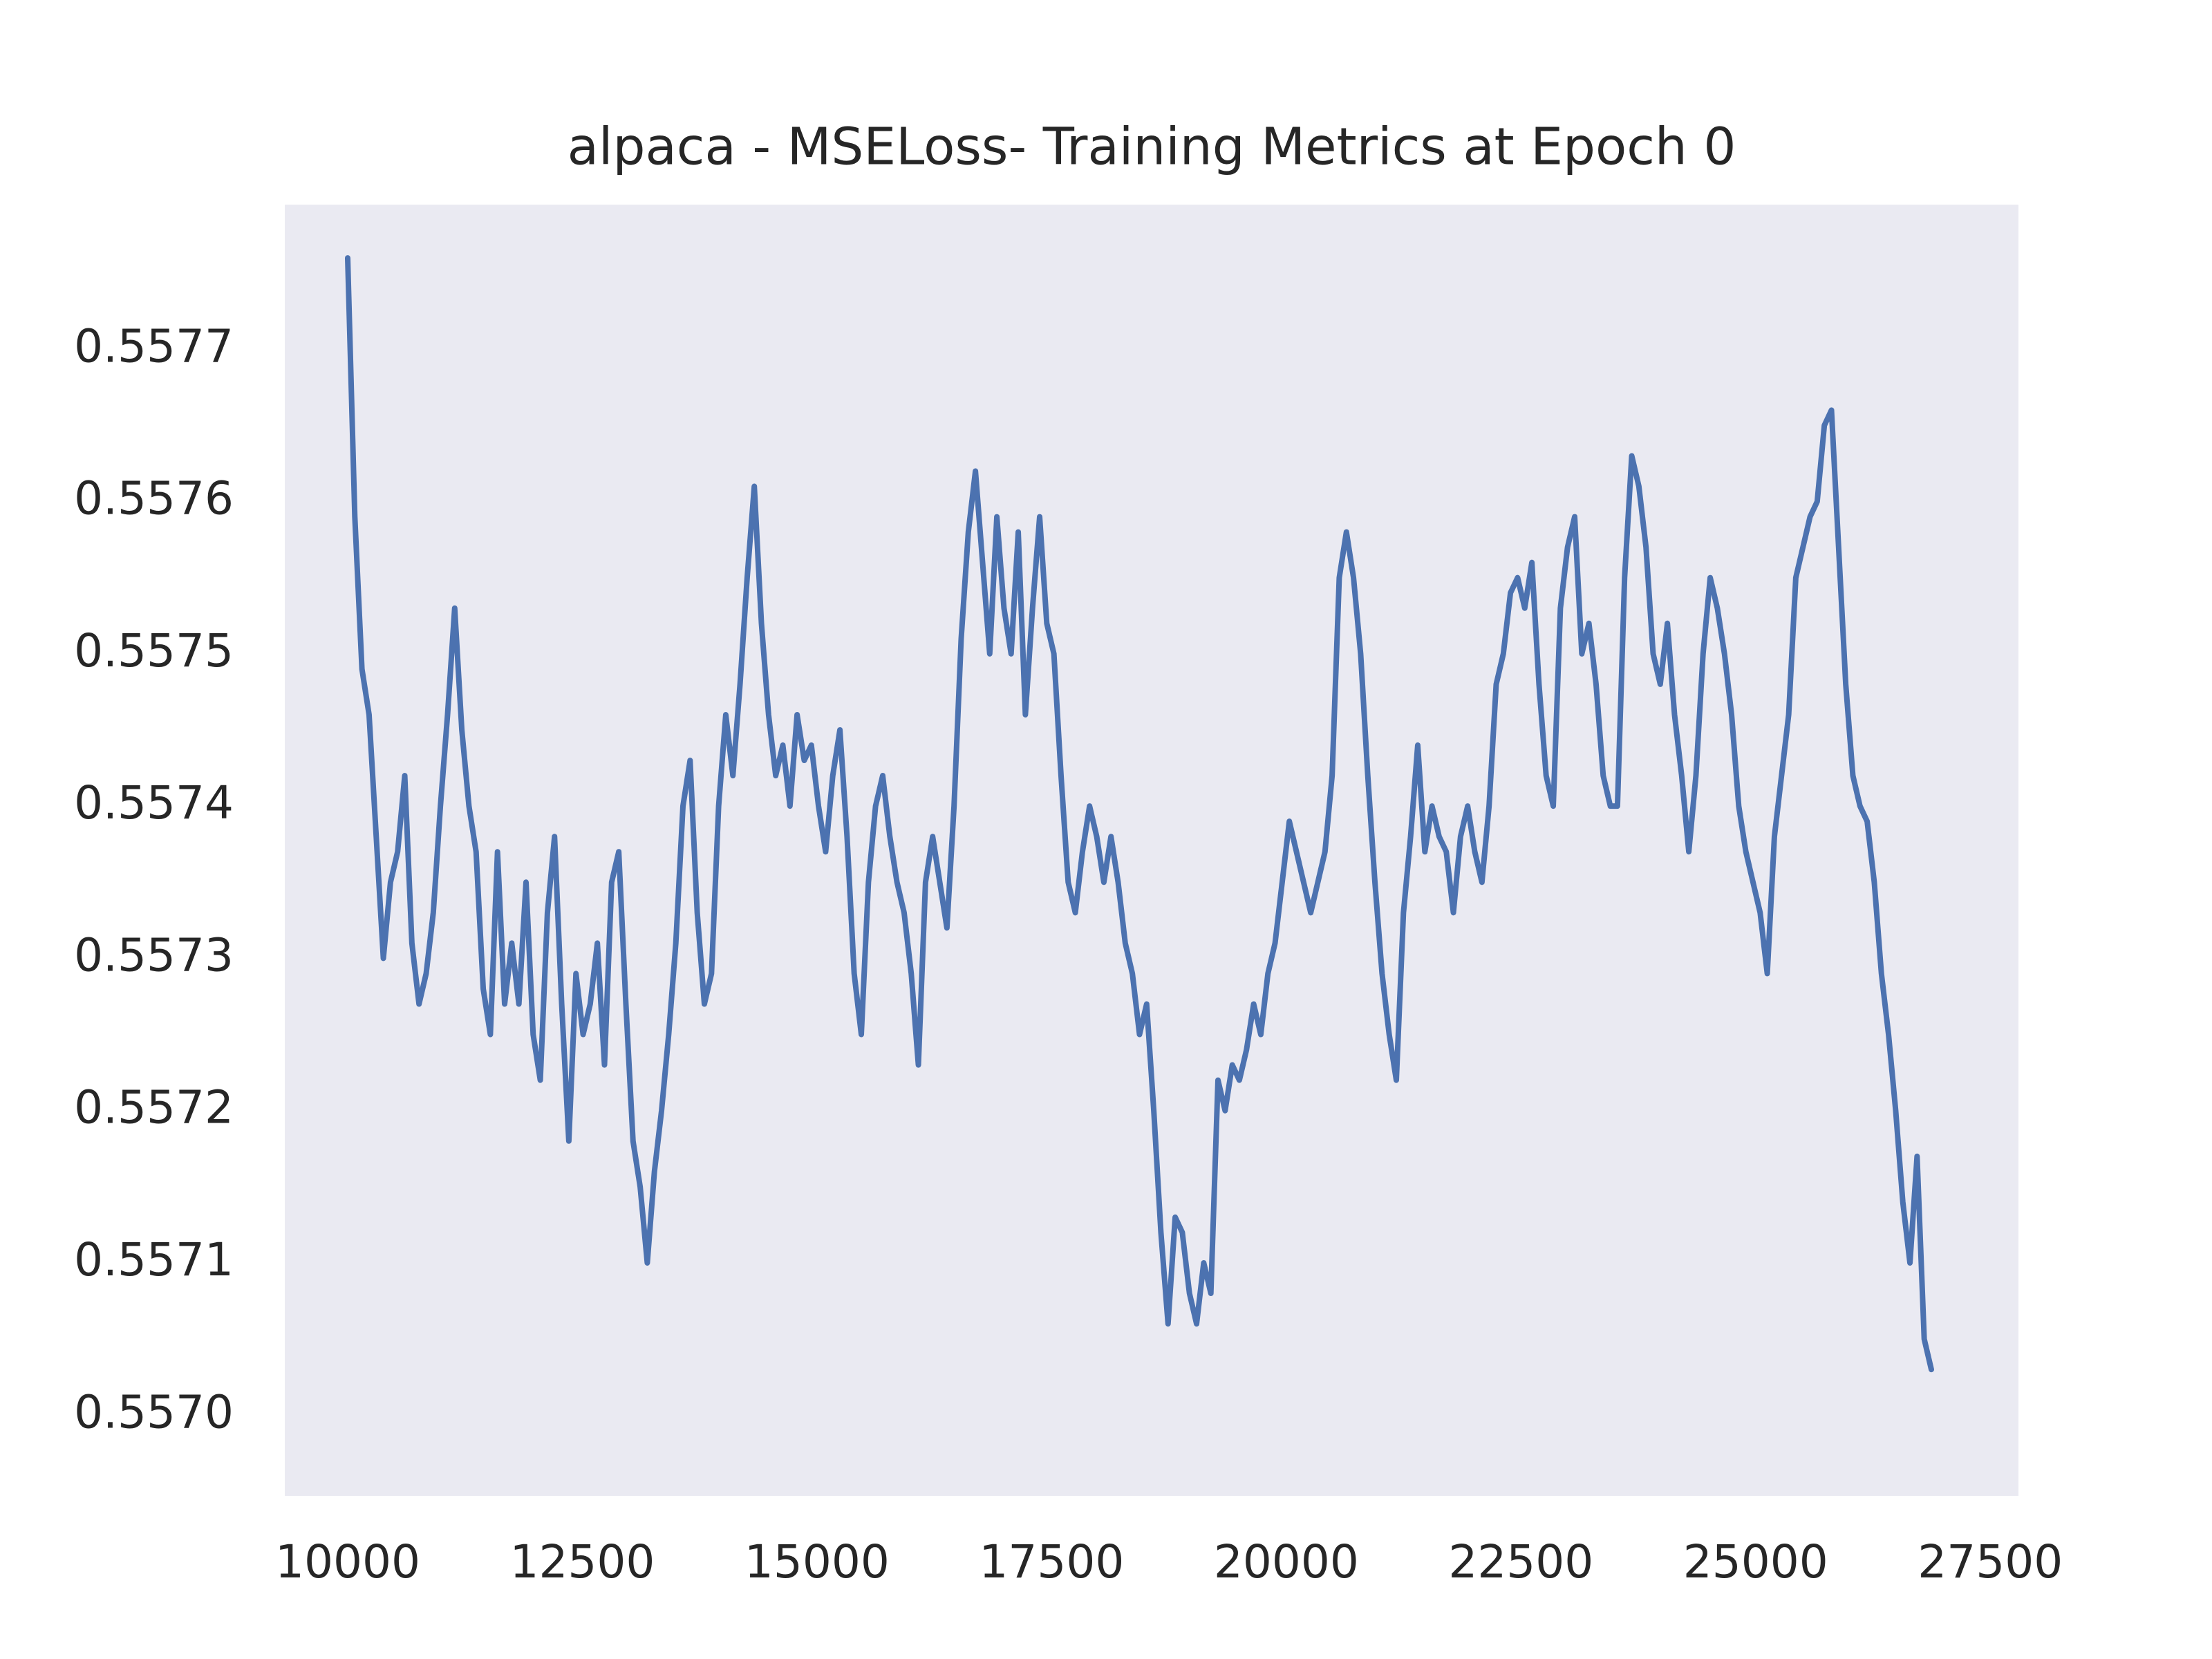 Image resolution: width=2212 pixels, height=1659 pixels. Describe the element at coordinates (154, 1259) in the screenshot. I see `y-tick-label: 0.5571` at that location.